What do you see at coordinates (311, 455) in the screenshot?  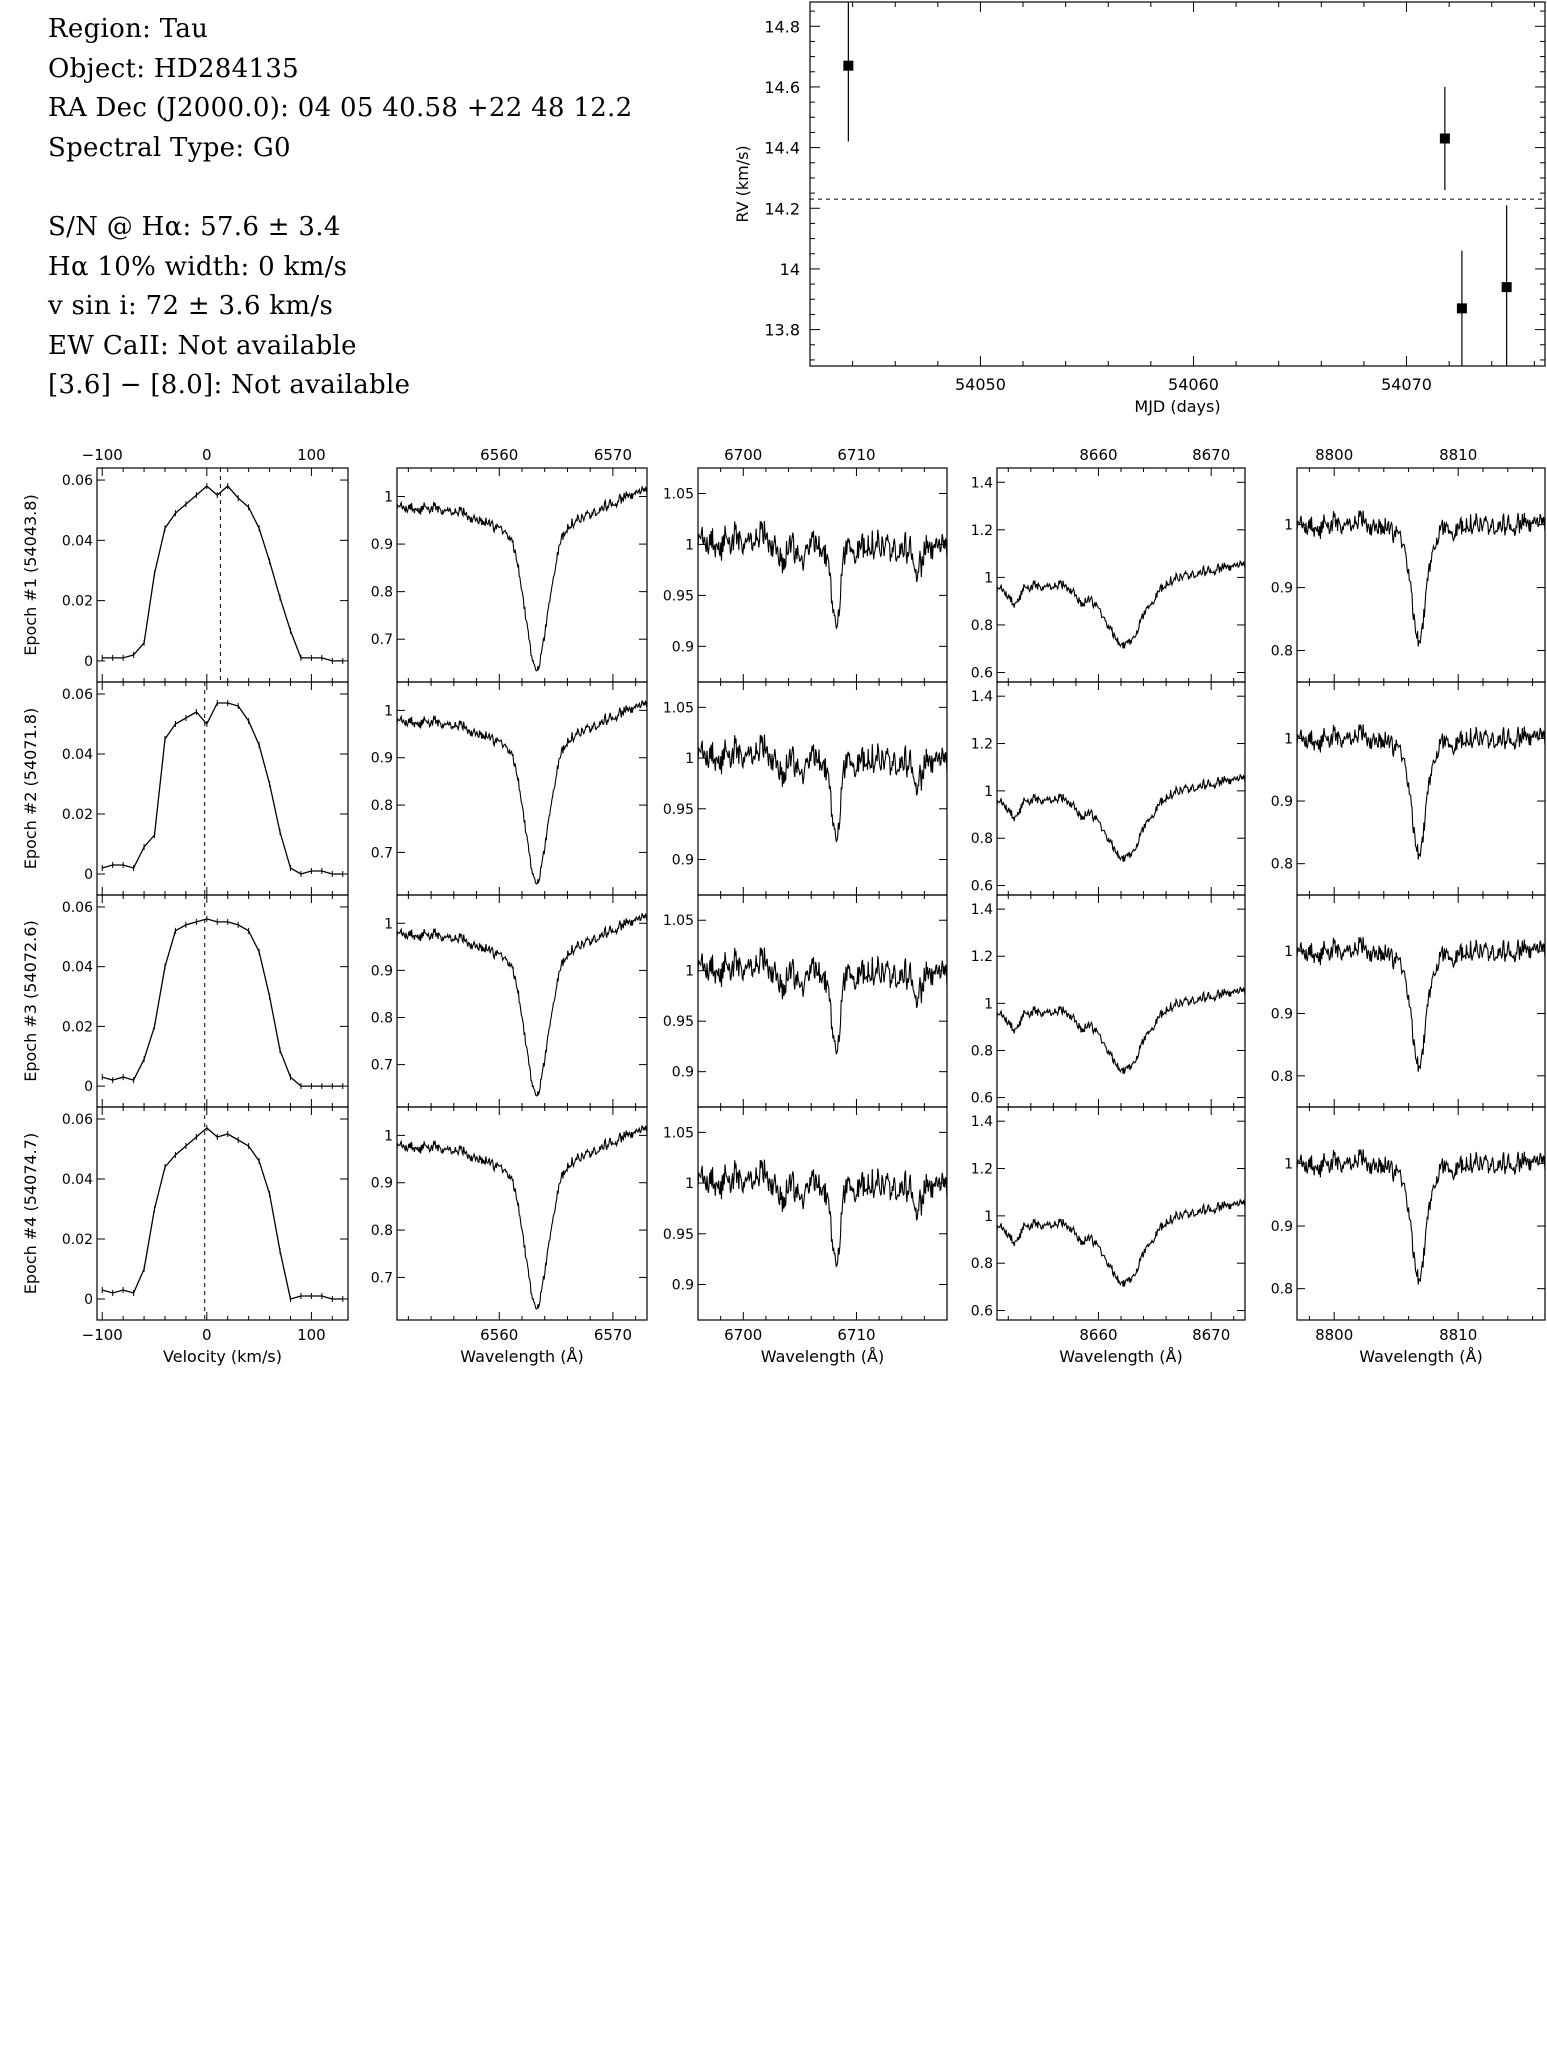 I see `top-x-tick-label: 100` at bounding box center [311, 455].